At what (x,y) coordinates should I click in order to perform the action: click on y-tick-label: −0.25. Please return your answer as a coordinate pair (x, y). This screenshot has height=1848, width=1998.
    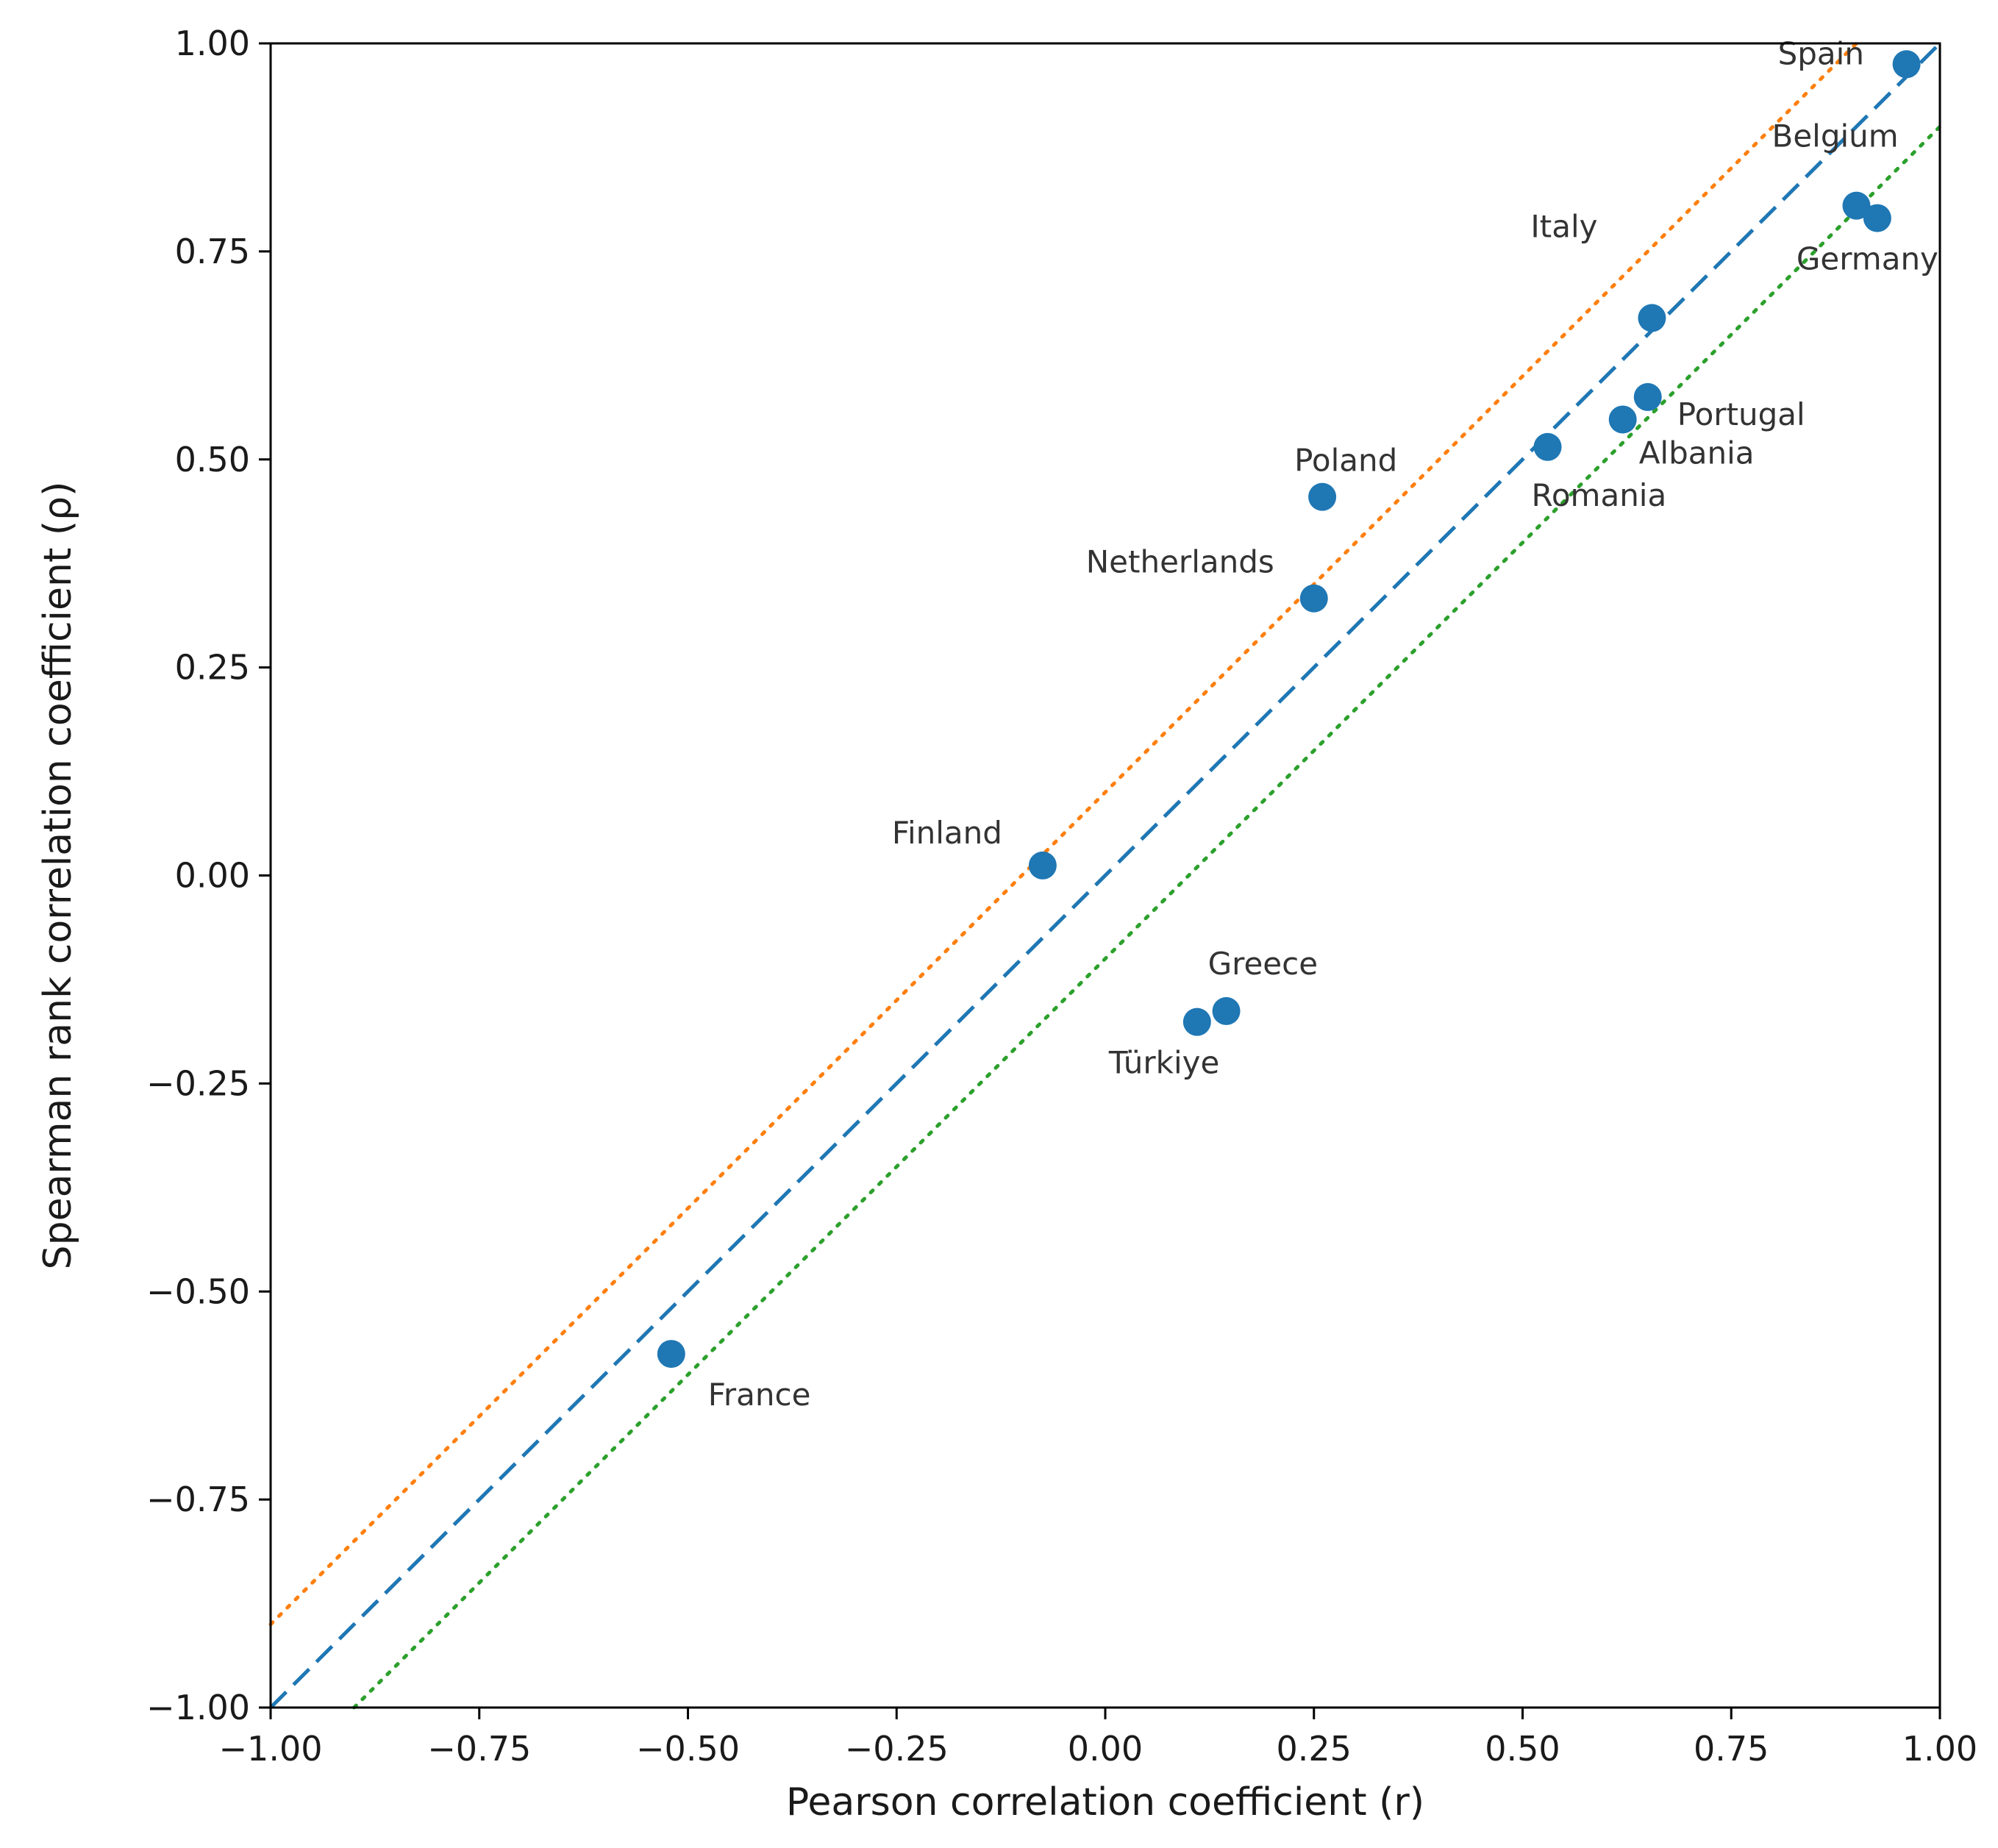
    Looking at the image, I should click on (198, 1083).